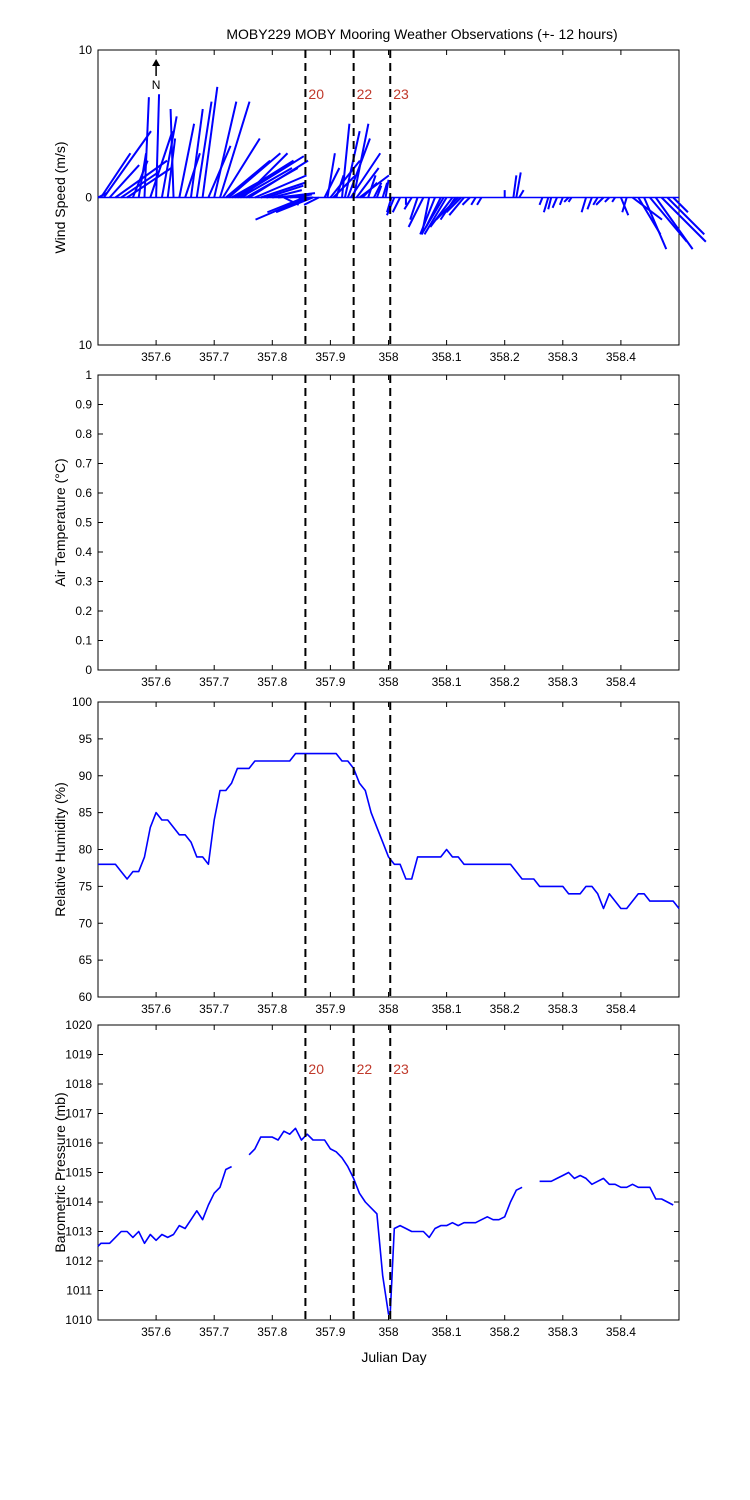 Image resolution: width=750 pixels, height=1500 pixels. I want to click on y-tick-label: 1019, so click(78, 1055).